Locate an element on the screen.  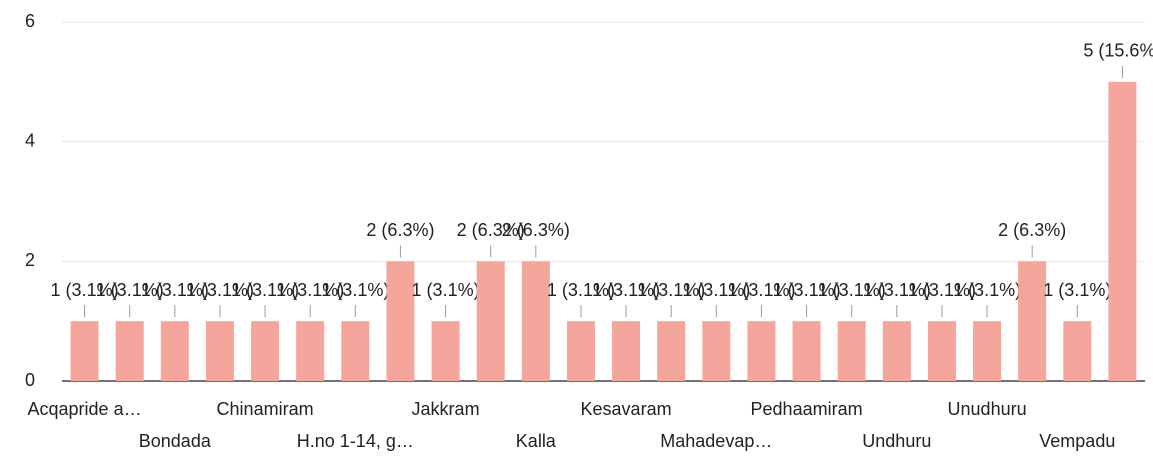
y-tick-label: 0 is located at coordinates (30, 380).